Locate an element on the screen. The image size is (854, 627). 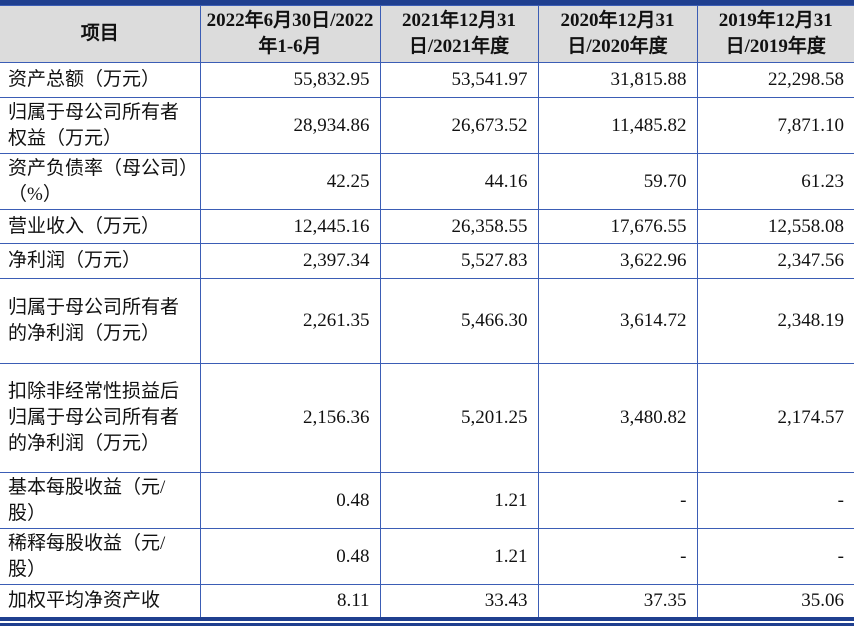
top-rule is located at coordinates (427, 2).